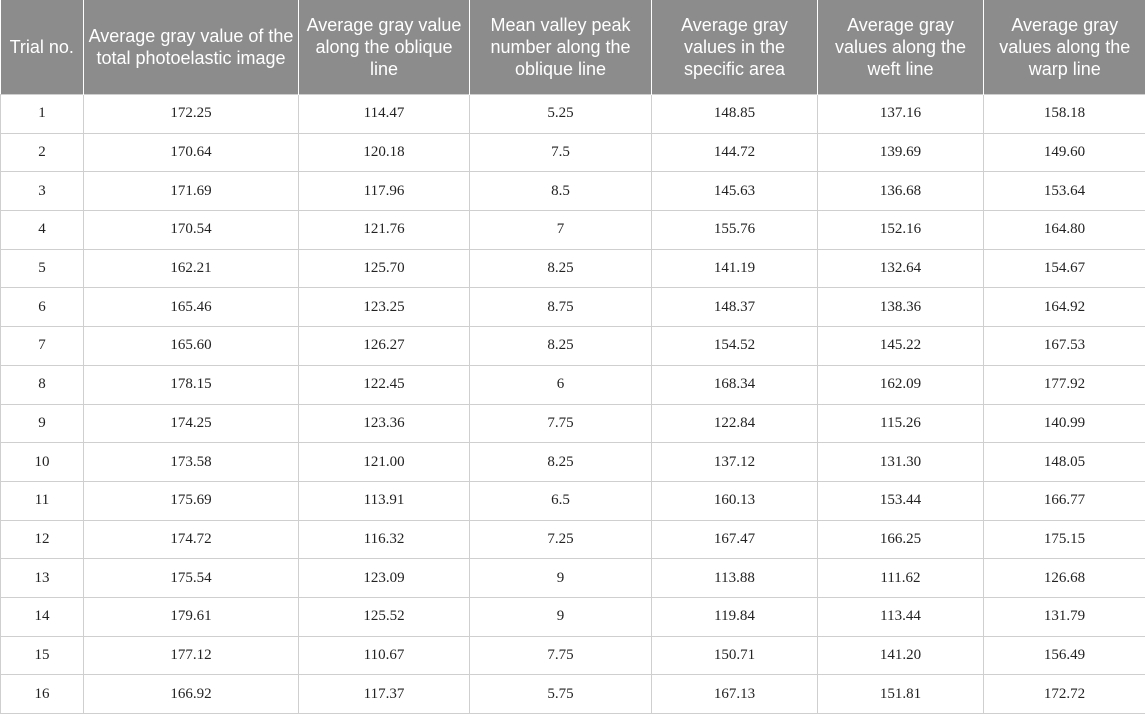  I want to click on table-cell: 113.91, so click(384, 500).